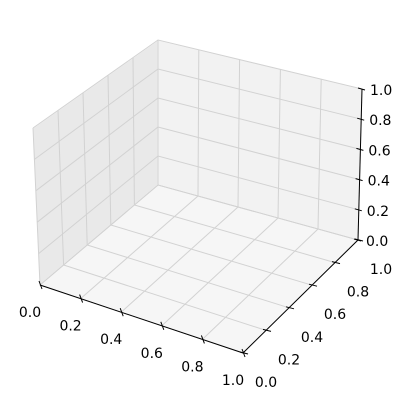  What do you see at coordinates (300, 296) in the screenshot?
I see `y-axis-line` at bounding box center [300, 296].